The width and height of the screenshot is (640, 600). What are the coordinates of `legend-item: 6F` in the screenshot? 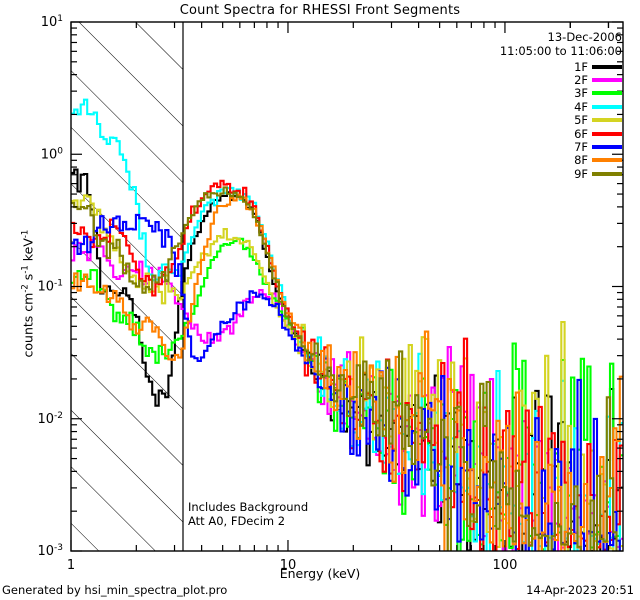 It's located at (598, 133).